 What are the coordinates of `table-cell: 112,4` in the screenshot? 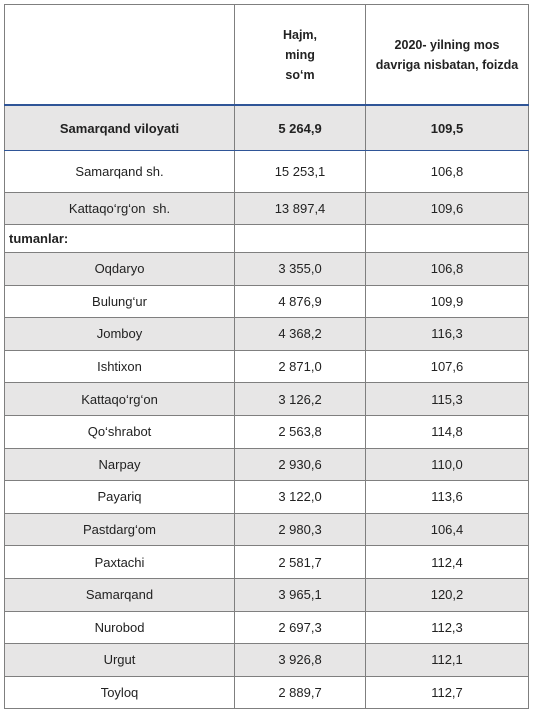 It's located at (447, 562).